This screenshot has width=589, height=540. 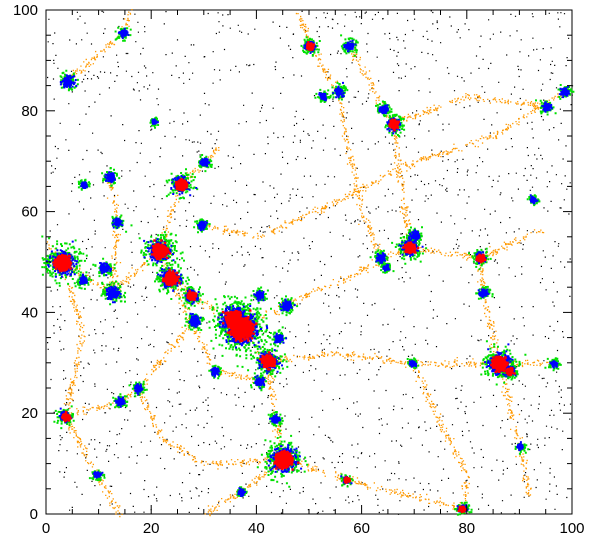 I want to click on x-tick-label: 60, so click(x=361, y=528).